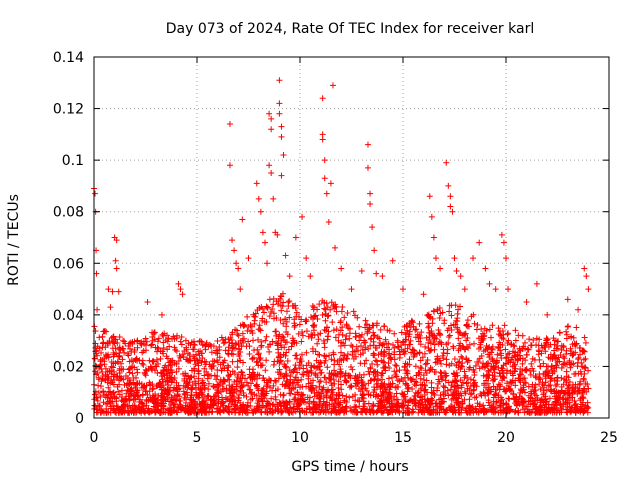  I want to click on y-axis-label: ROTI / TECUs, so click(14, 240).